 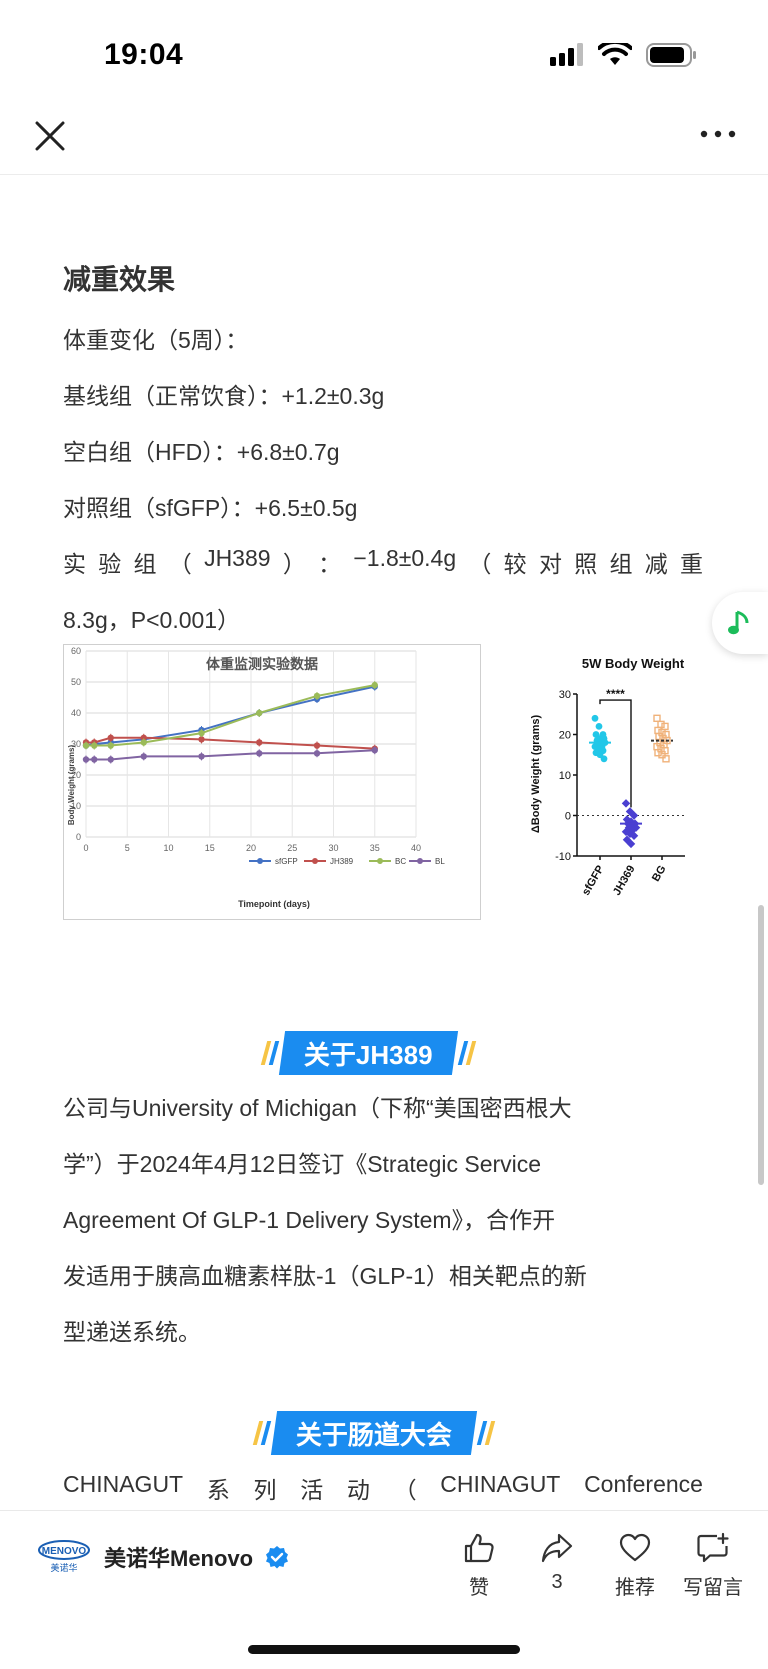 What do you see at coordinates (132, 1332) in the screenshot?
I see `about-jh389-line-5: 型递送系统。` at bounding box center [132, 1332].